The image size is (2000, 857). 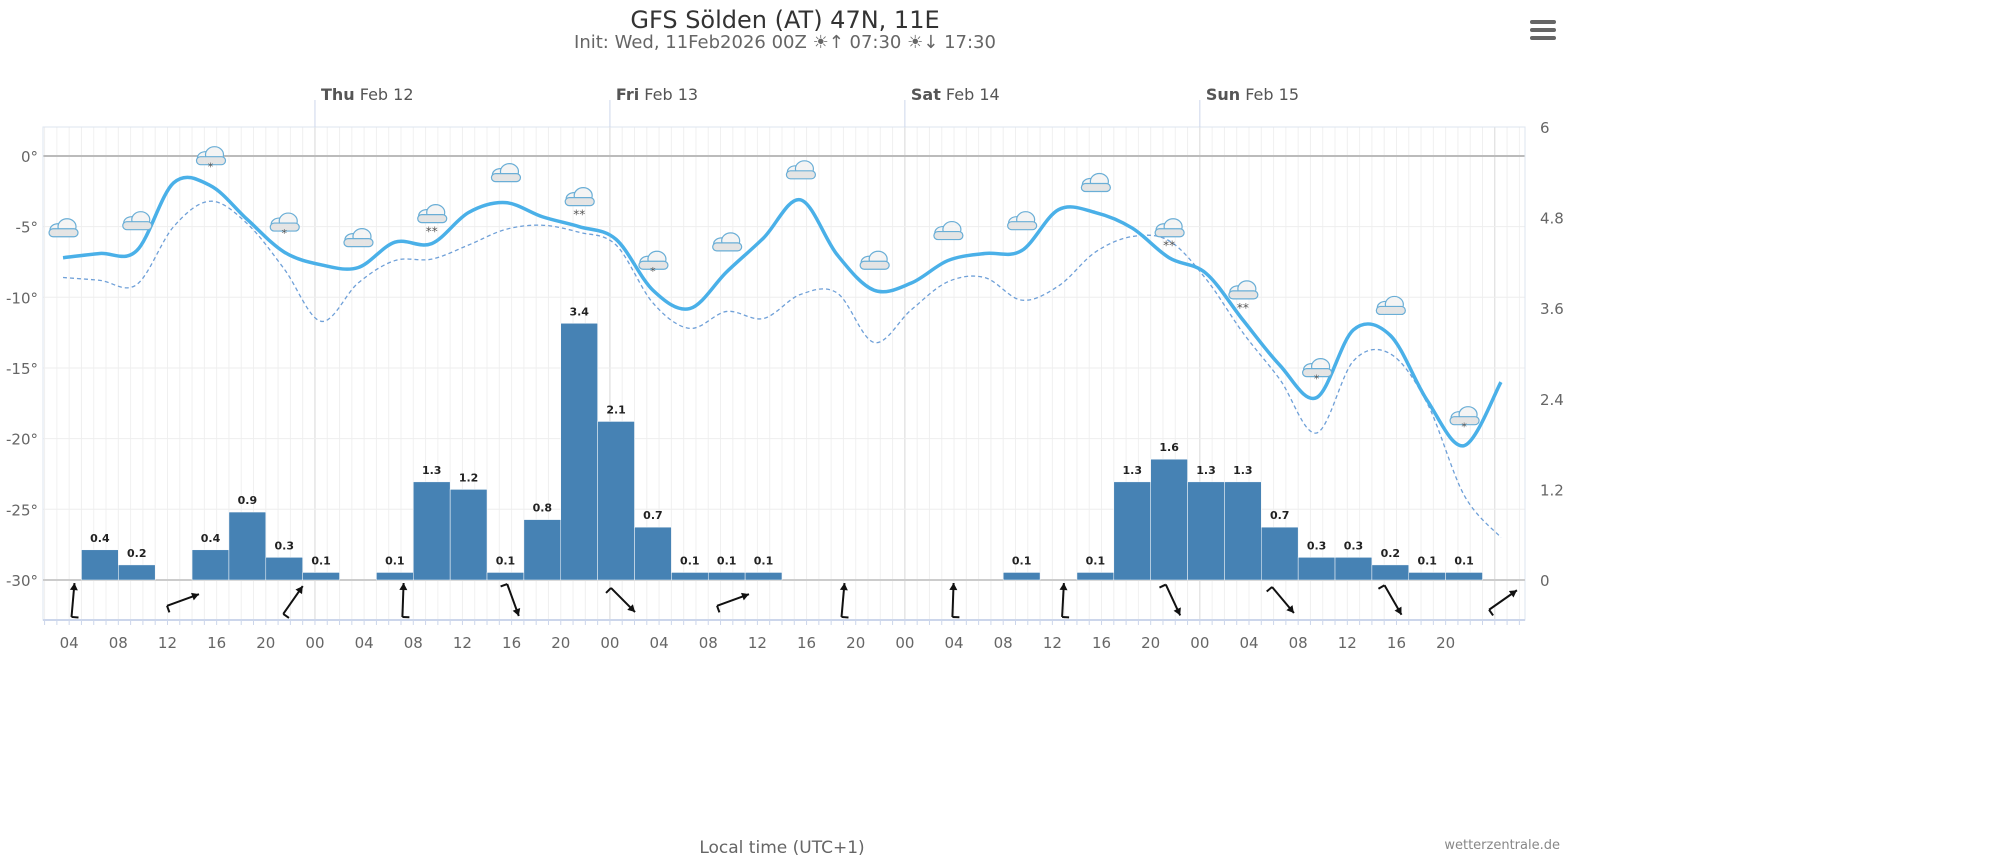 What do you see at coordinates (875, 42) in the screenshot?
I see `sunrise-time: 07:30` at bounding box center [875, 42].